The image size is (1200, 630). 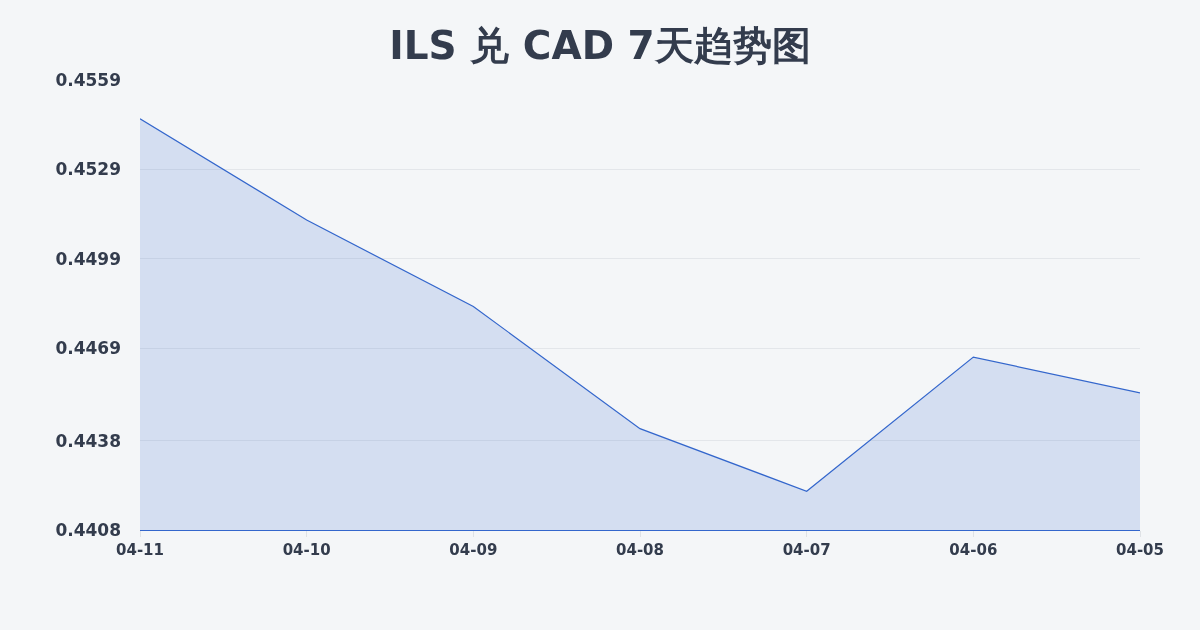 What do you see at coordinates (140, 550) in the screenshot?
I see `x-tick-label: 04-11` at bounding box center [140, 550].